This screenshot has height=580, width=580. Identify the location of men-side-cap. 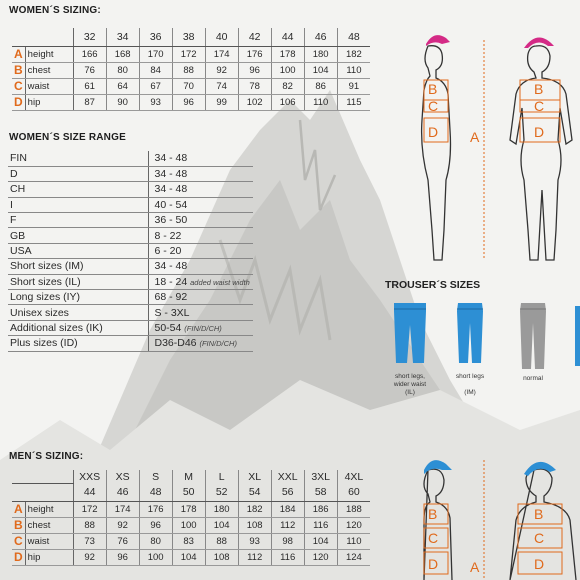
(438, 467).